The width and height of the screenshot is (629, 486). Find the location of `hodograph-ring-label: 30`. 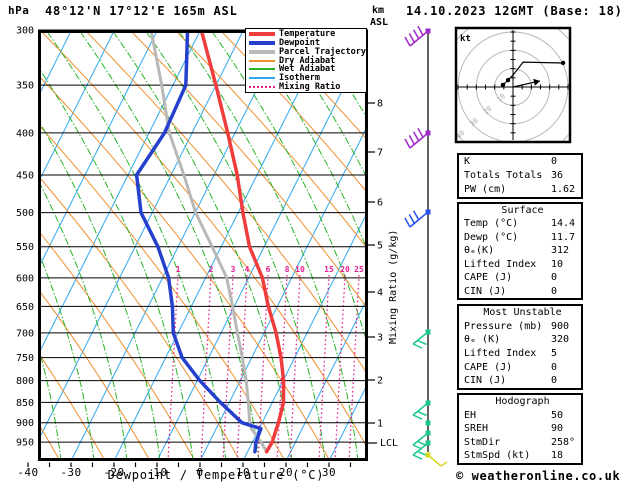

hodograph-ring-label: 30 is located at coordinates (474, 123).